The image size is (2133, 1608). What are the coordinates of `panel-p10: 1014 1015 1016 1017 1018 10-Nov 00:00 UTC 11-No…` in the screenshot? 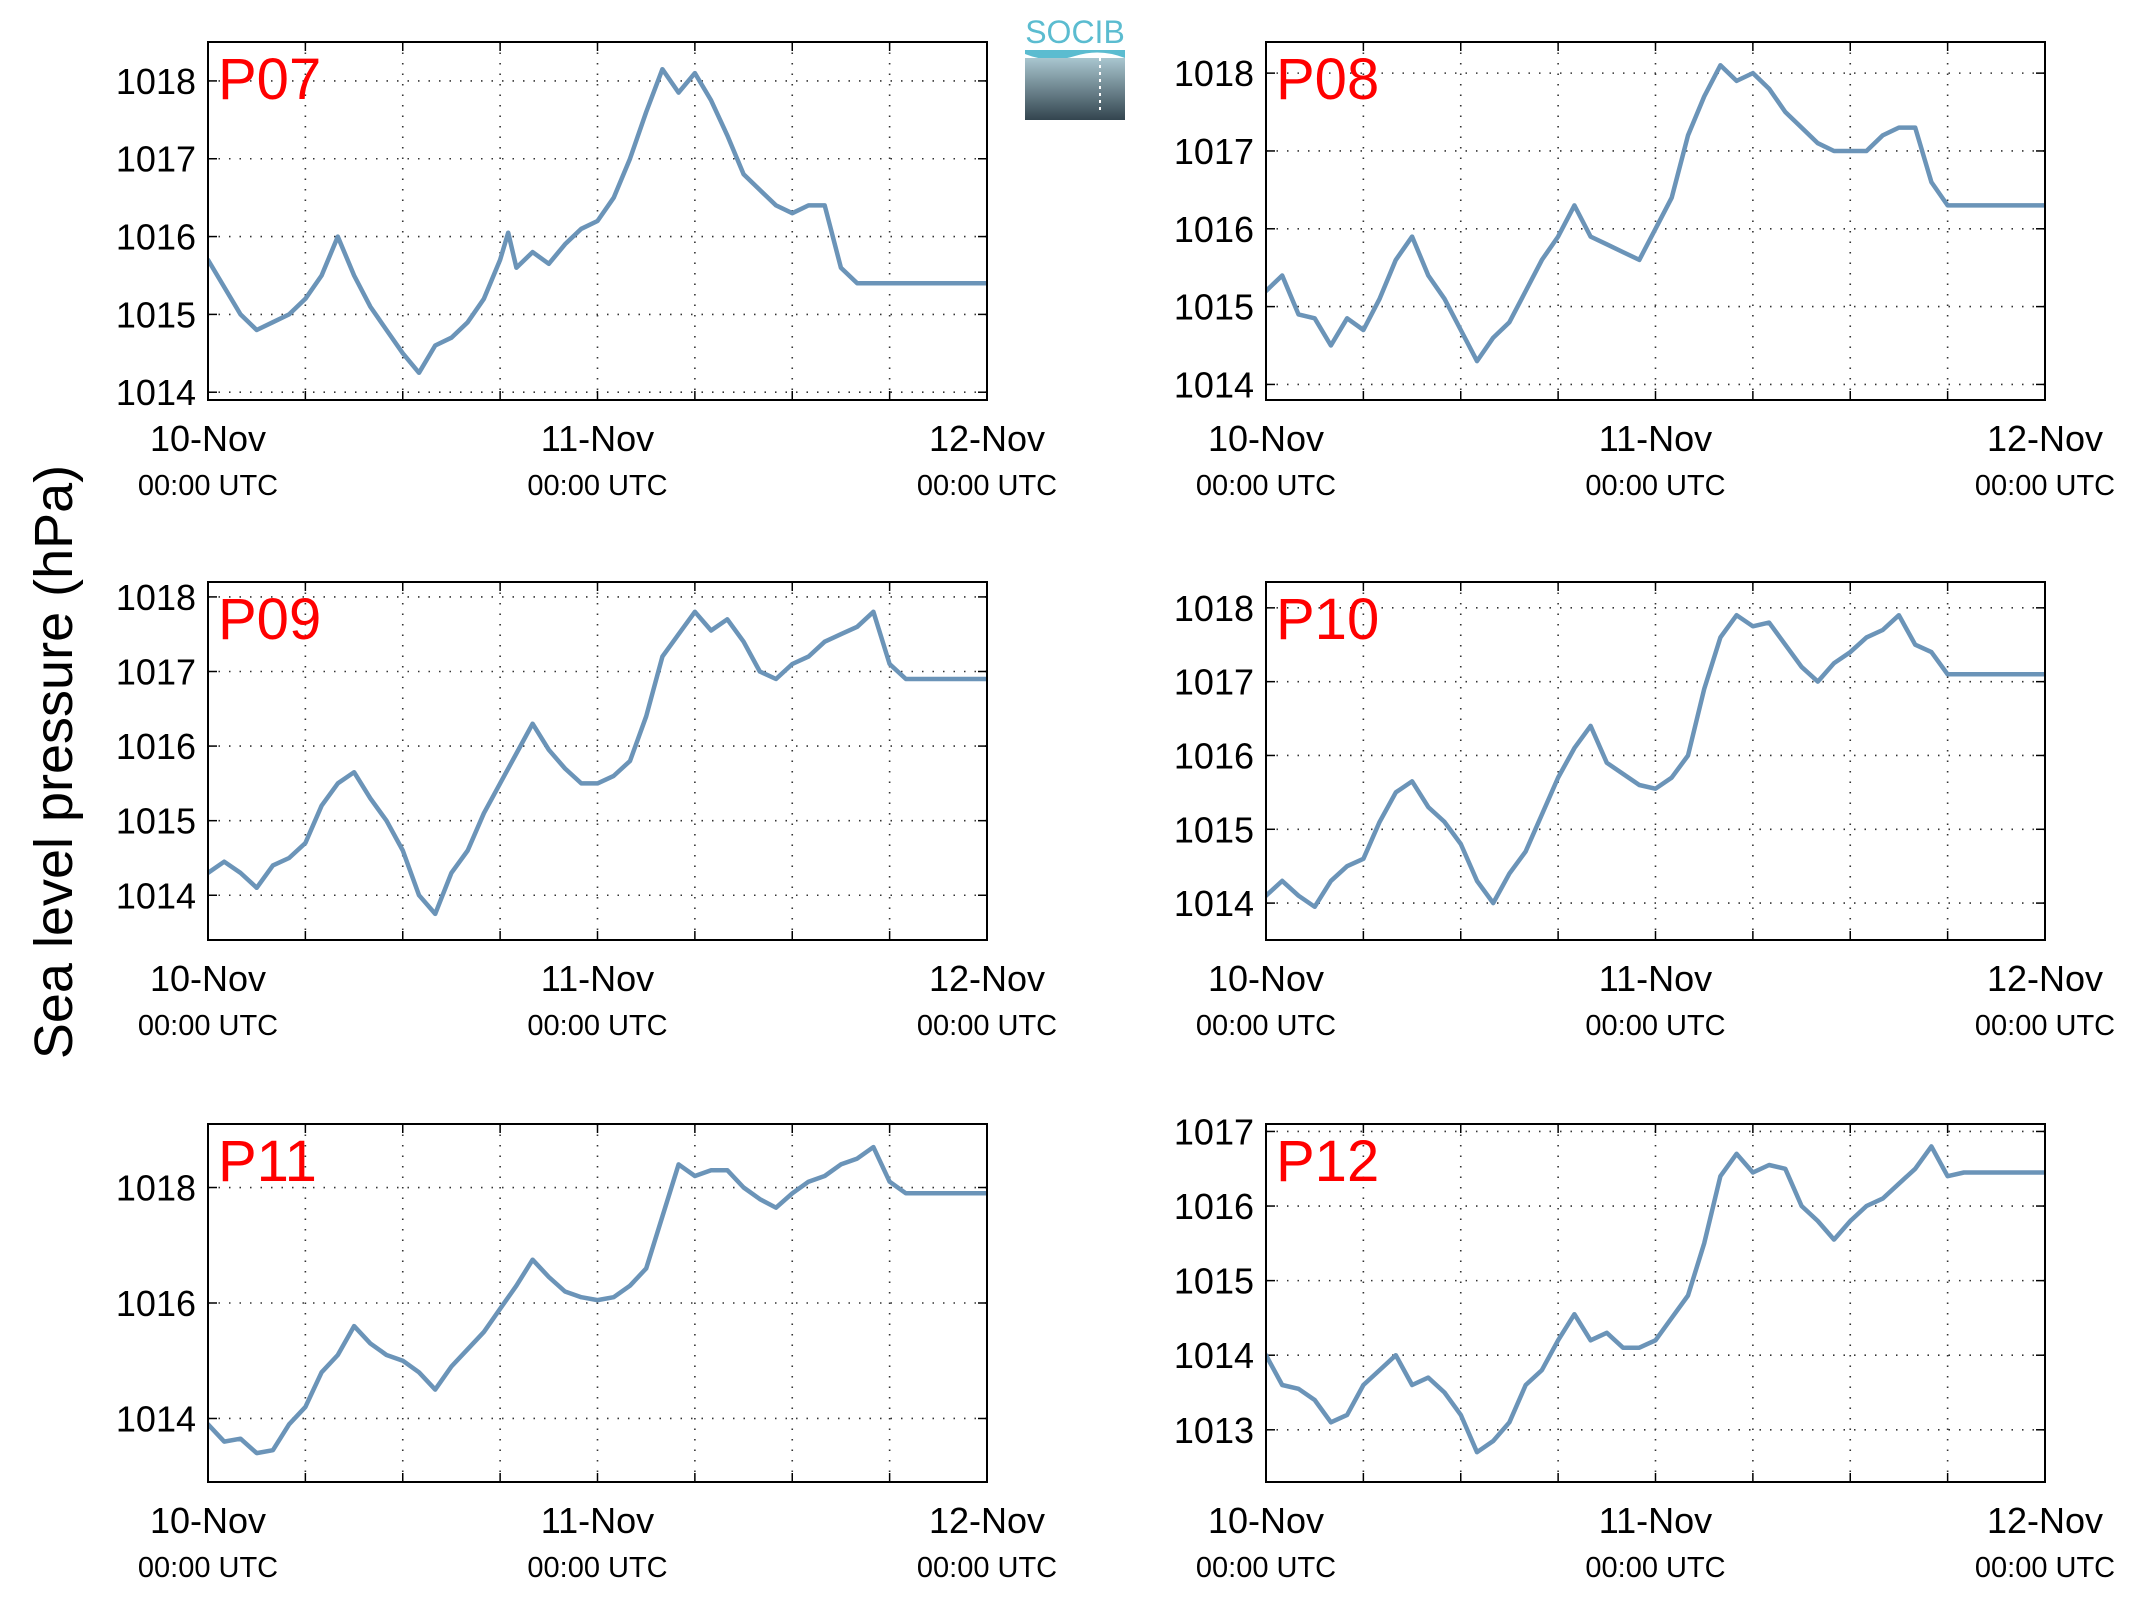 It's located at (1644, 811).